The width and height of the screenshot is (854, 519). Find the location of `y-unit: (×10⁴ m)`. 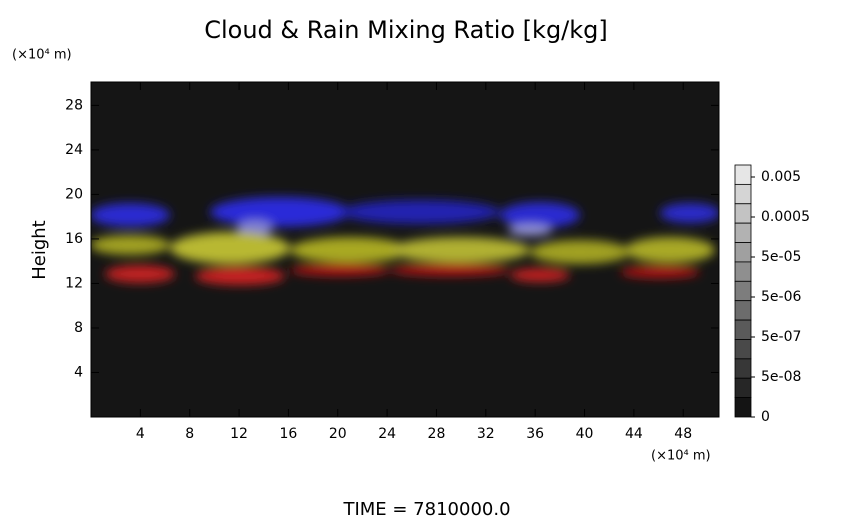

y-unit: (×10⁴ m) is located at coordinates (42, 55).